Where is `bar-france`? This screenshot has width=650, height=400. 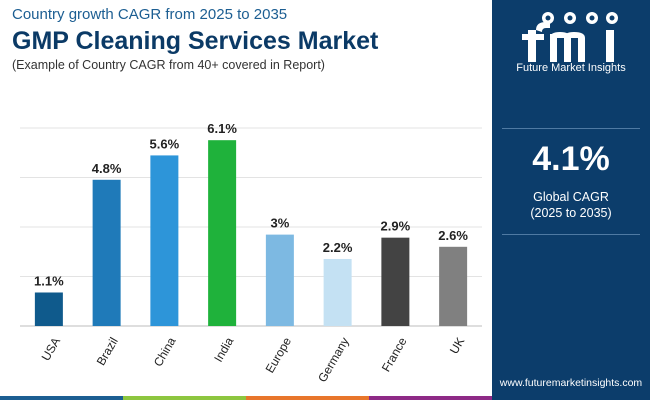 bar-france is located at coordinates (395, 281).